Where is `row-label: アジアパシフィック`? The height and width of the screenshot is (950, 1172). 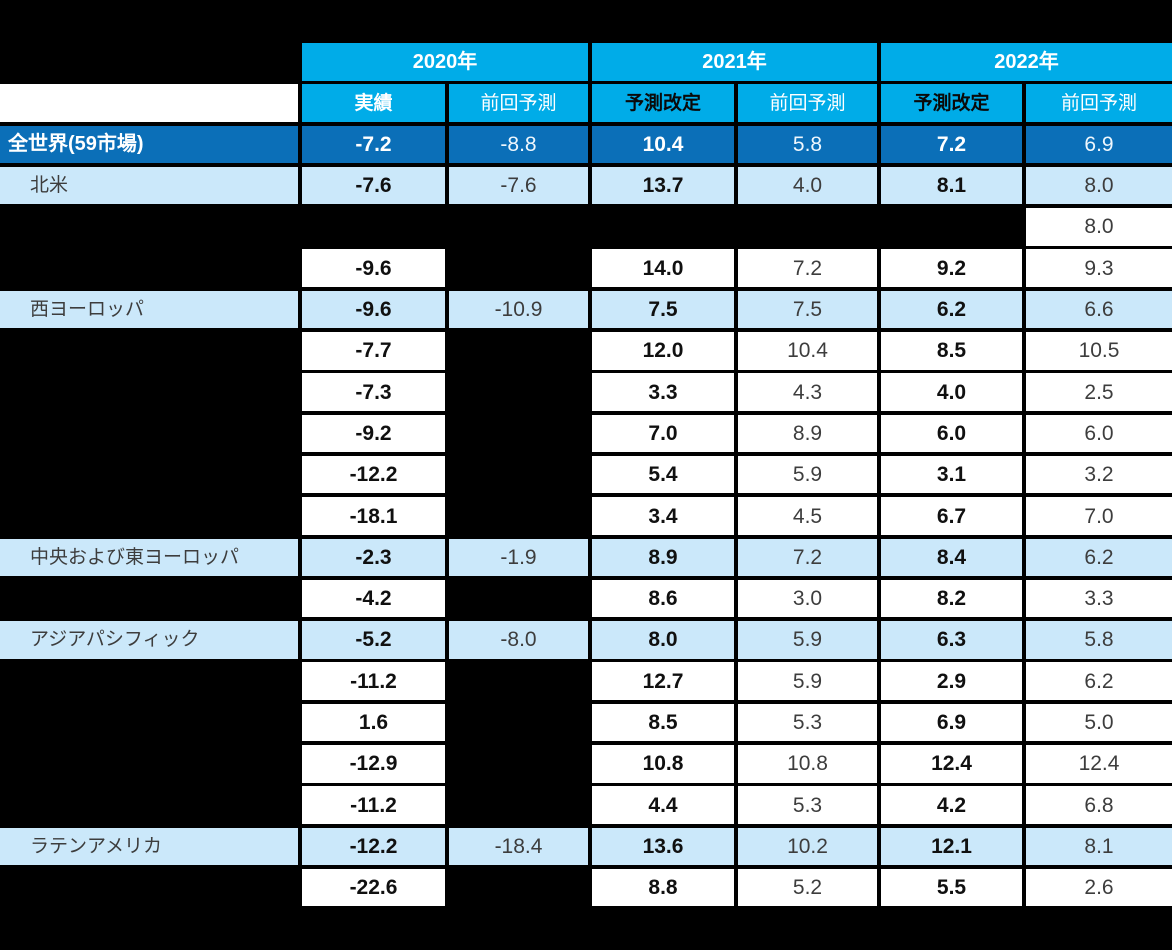 row-label: アジアパシフィック is located at coordinates (149, 640).